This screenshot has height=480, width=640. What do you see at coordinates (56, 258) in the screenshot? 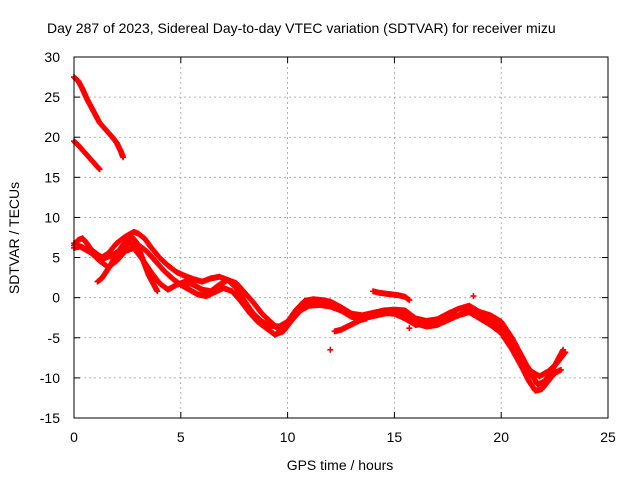
I see `y-tick-label: 5` at bounding box center [56, 258].